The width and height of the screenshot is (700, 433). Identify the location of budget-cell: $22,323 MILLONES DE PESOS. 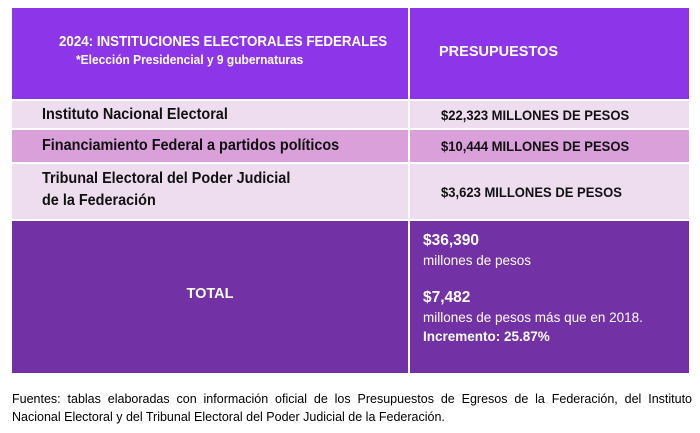
(549, 114).